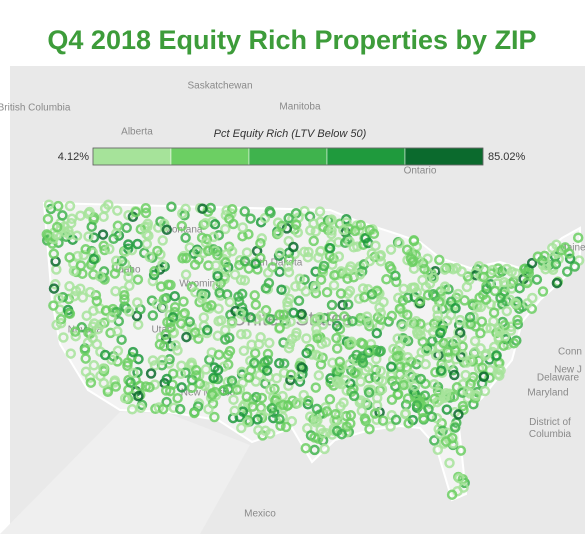 This screenshot has width=585, height=534. What do you see at coordinates (570, 352) in the screenshot?
I see `place-label: Conn` at bounding box center [570, 352].